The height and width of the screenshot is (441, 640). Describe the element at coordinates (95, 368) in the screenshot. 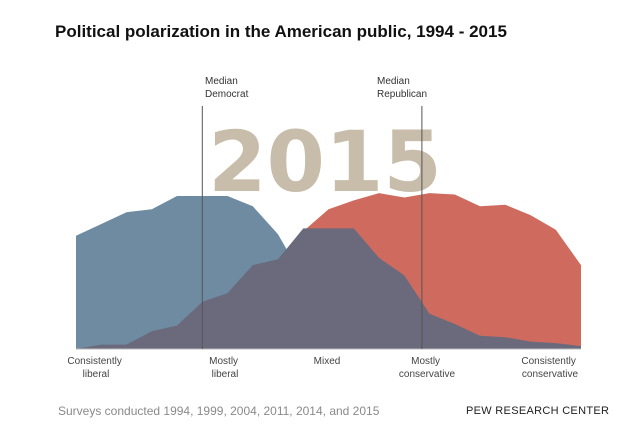

I see `tick-label-consistently-liberal: Consistently liberal` at that location.